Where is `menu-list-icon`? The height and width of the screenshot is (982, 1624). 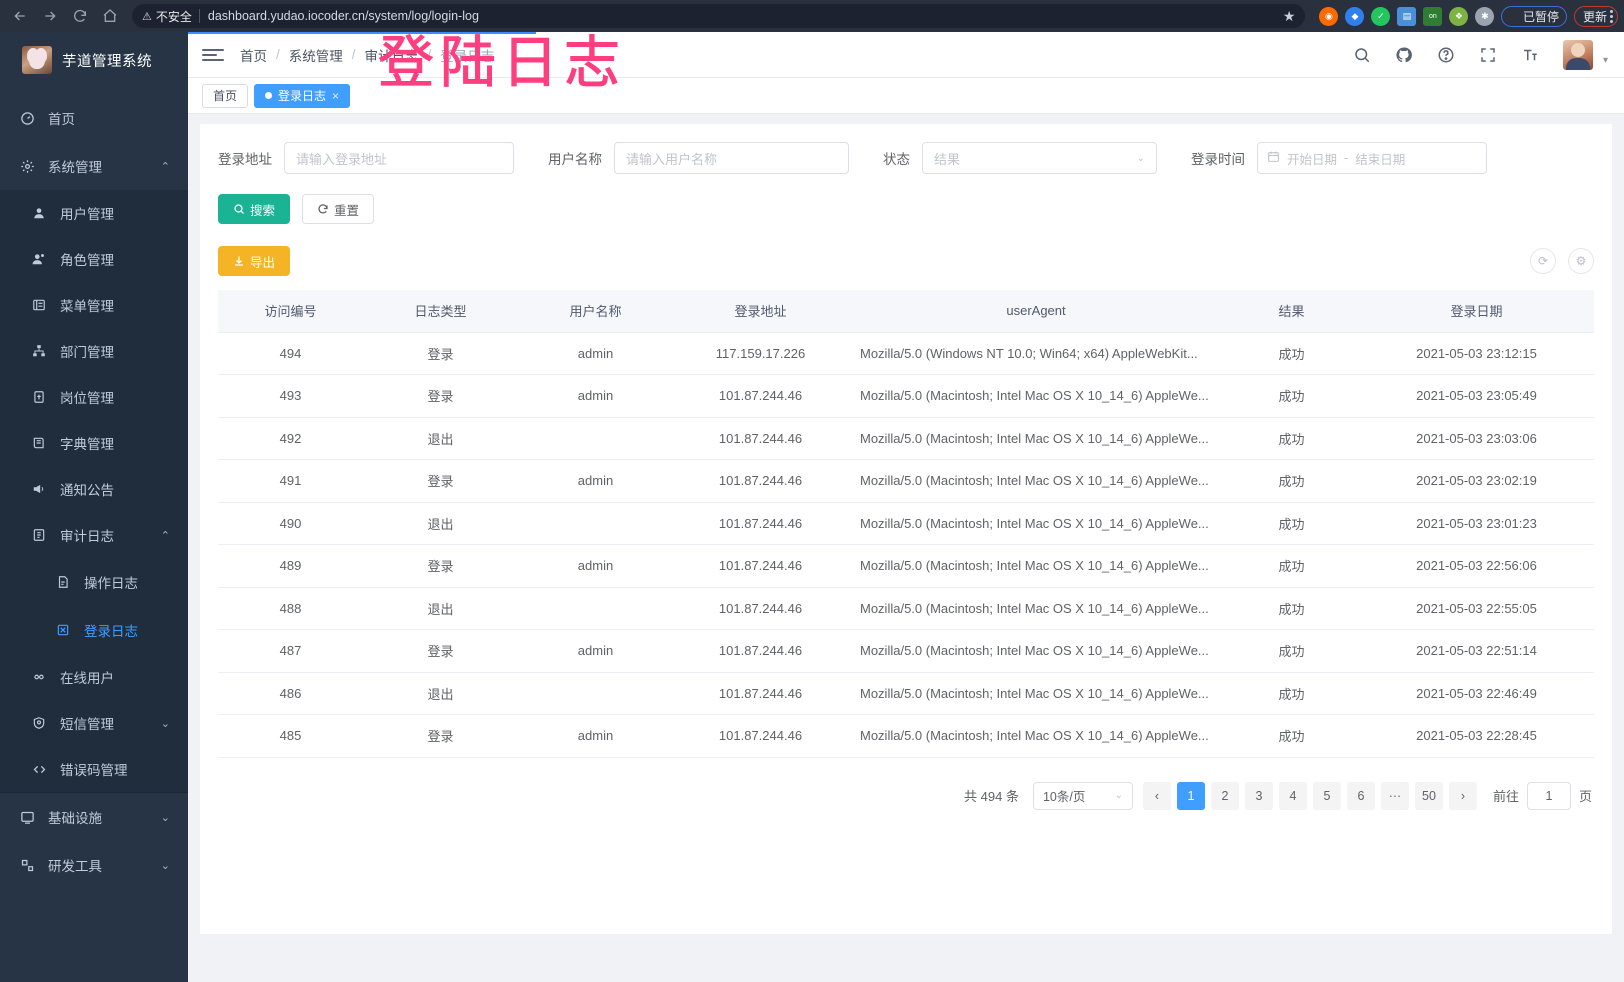
menu-list-icon is located at coordinates (43, 305).